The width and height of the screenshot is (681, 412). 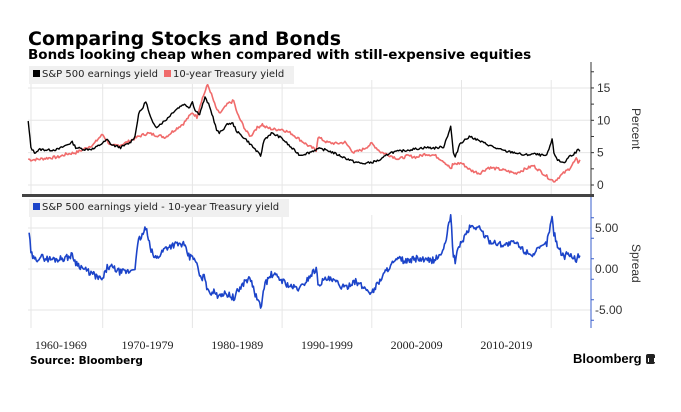 I want to click on x-category-label: 1980-1989, so click(x=237, y=345).